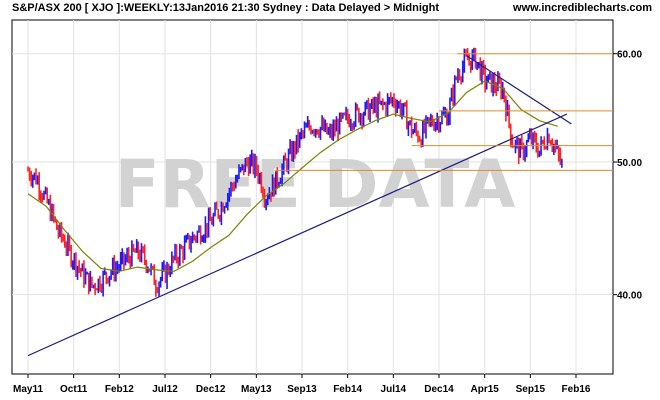 The image size is (660, 400). Describe the element at coordinates (629, 296) in the screenshot. I see `y-tick-label: 40.00` at that location.